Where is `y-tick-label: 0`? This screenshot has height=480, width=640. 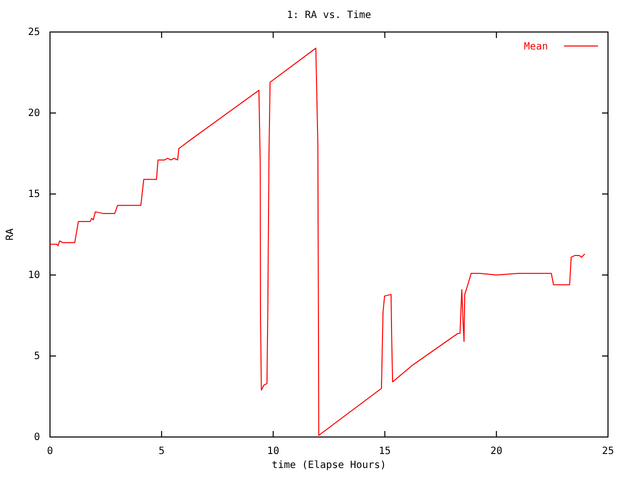 y-tick-label: 0 is located at coordinates (37, 438).